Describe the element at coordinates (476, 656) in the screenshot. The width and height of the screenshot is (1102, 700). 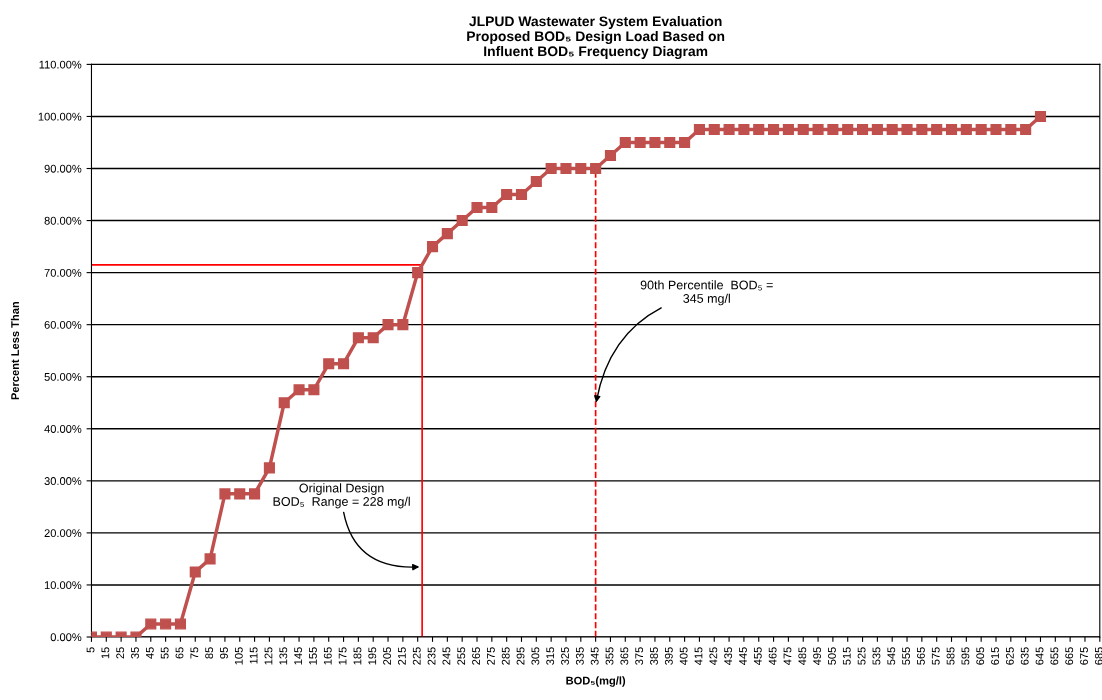
I see `x-tick-label: 265` at that location.